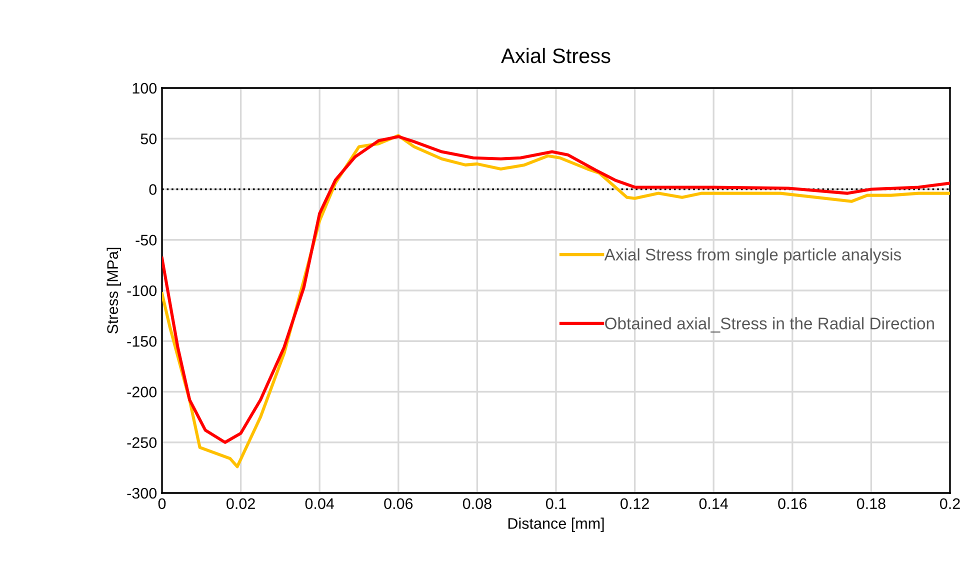  Describe the element at coordinates (162, 504) in the screenshot. I see `x-tick-label: 0` at that location.